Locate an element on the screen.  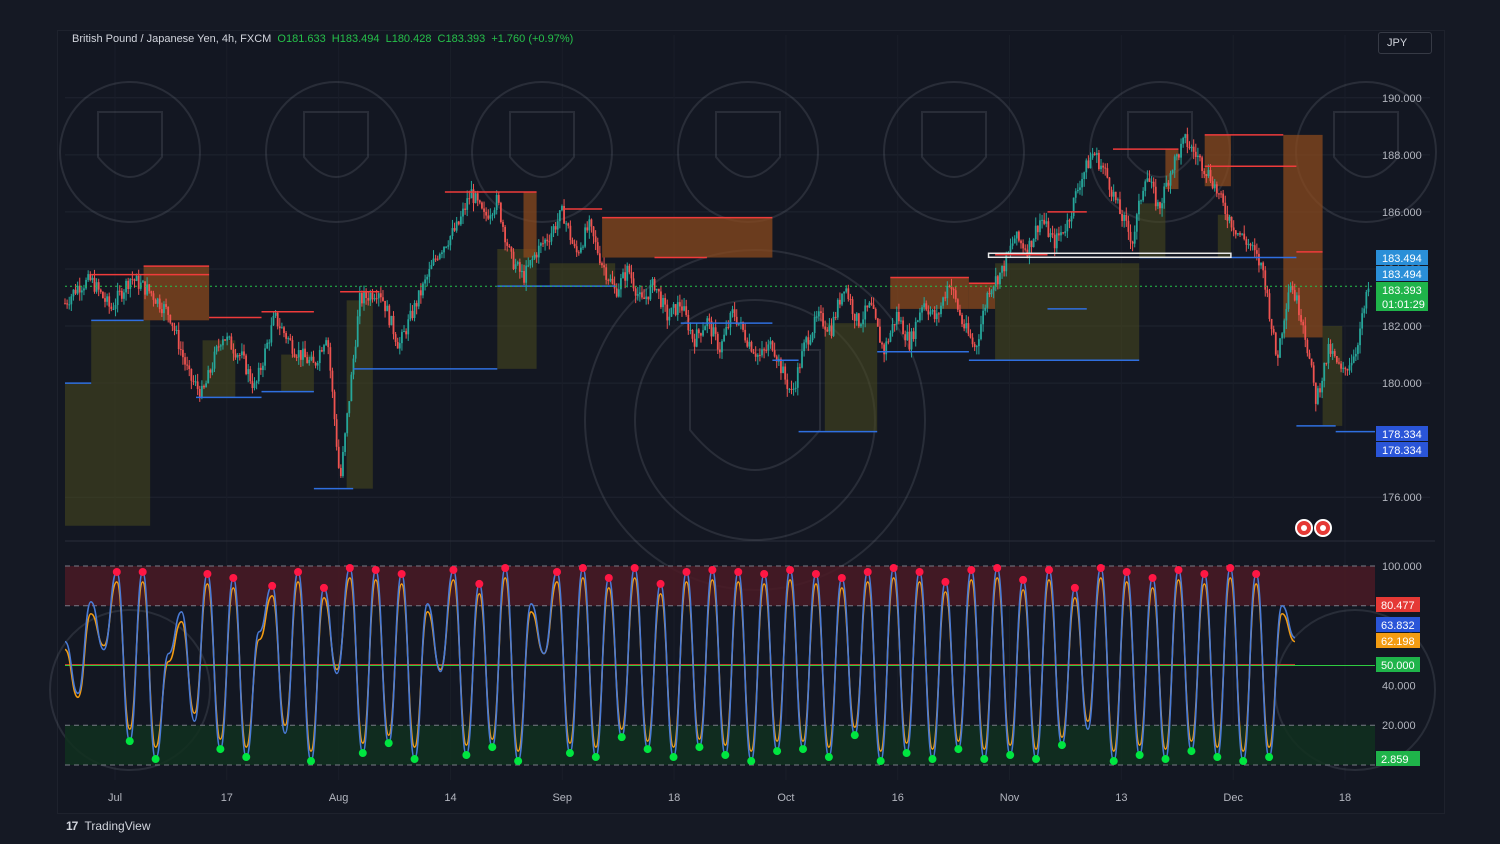
time-axis-label: 18 is located at coordinates (1345, 798).